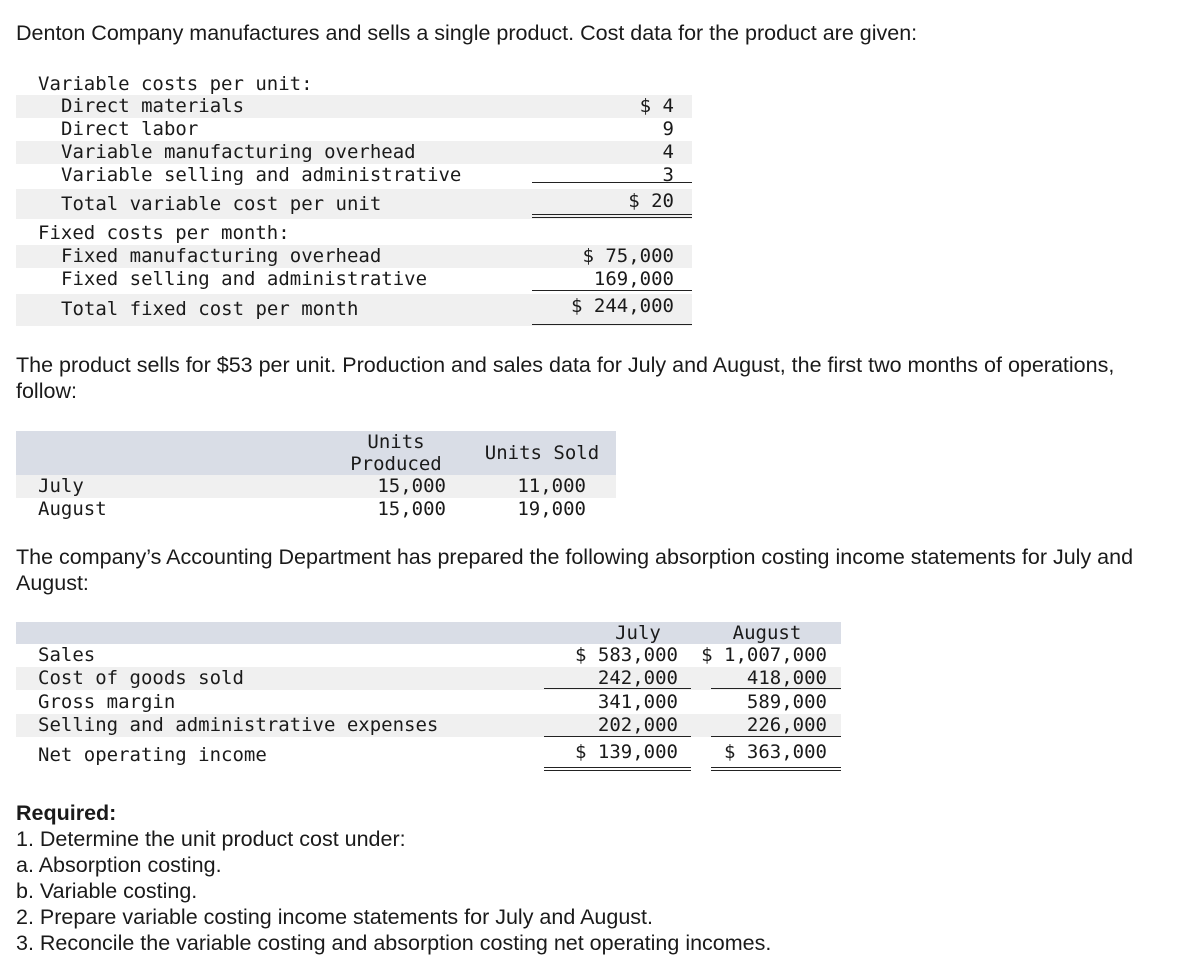  I want to click on august-header: August, so click(767, 633).